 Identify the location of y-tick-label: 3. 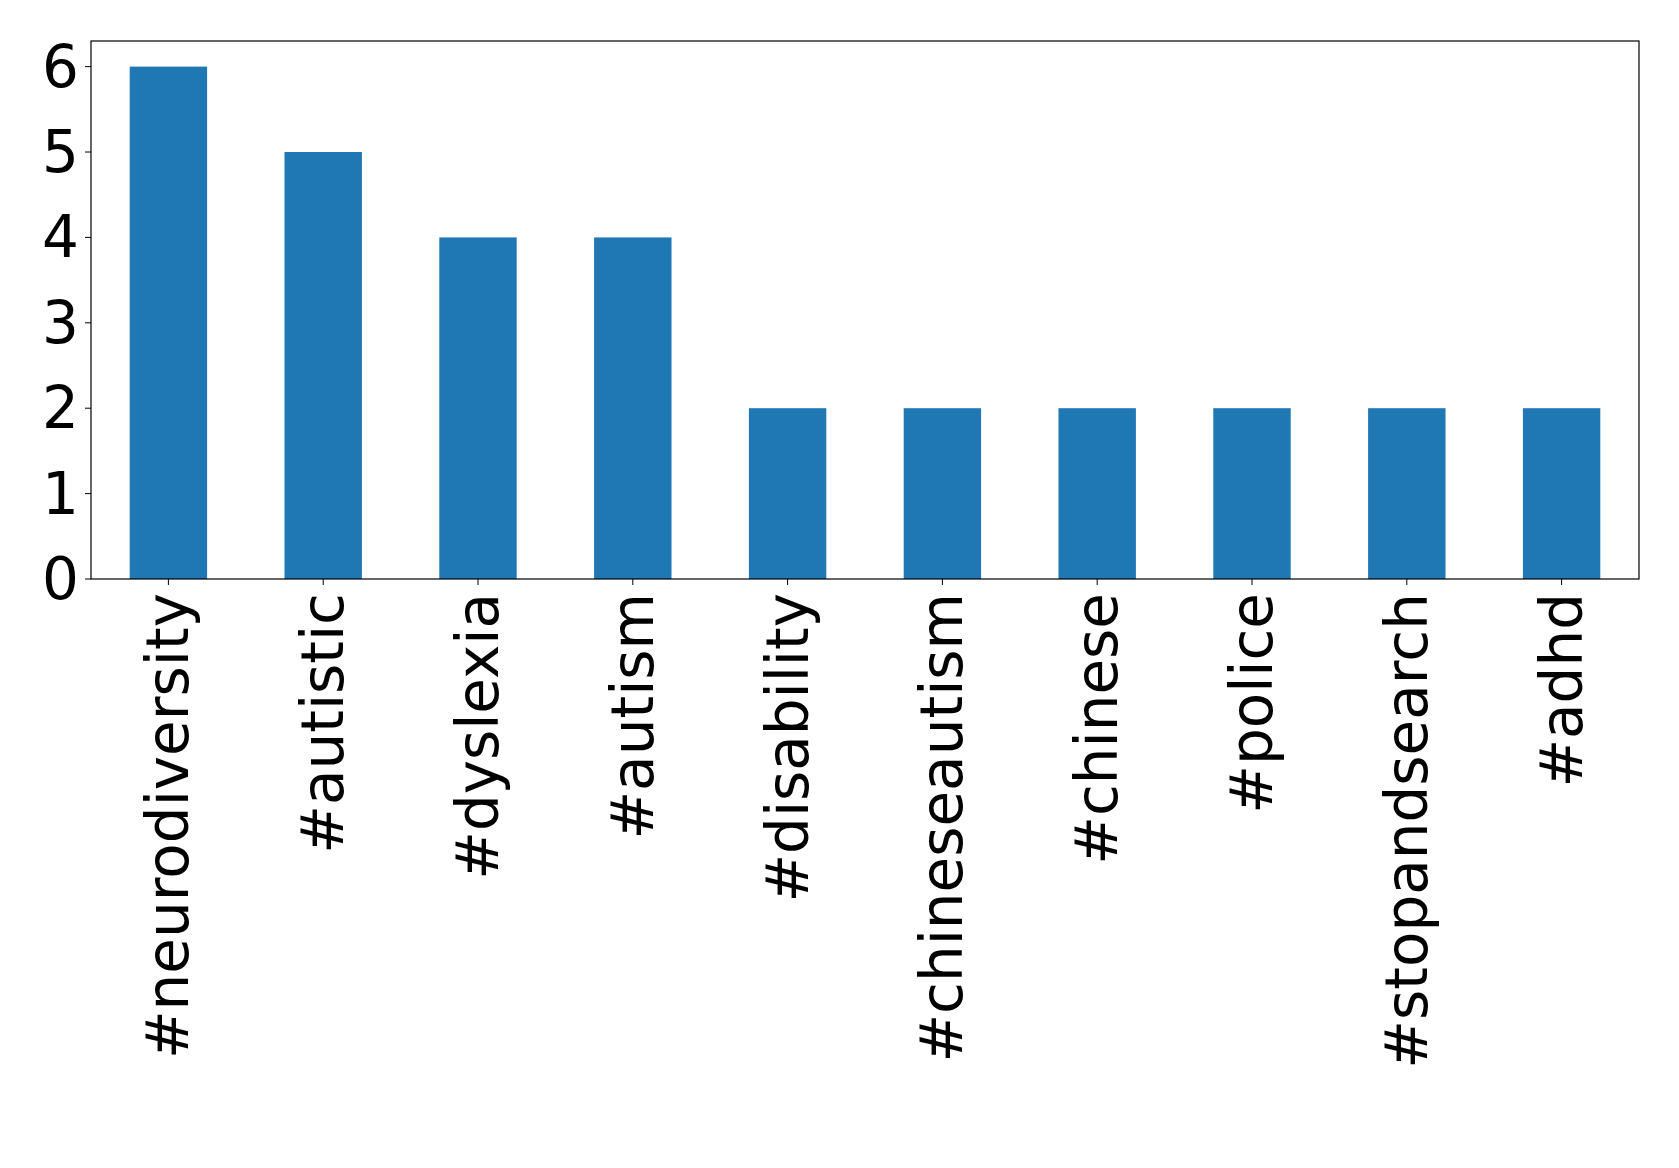
(60, 322).